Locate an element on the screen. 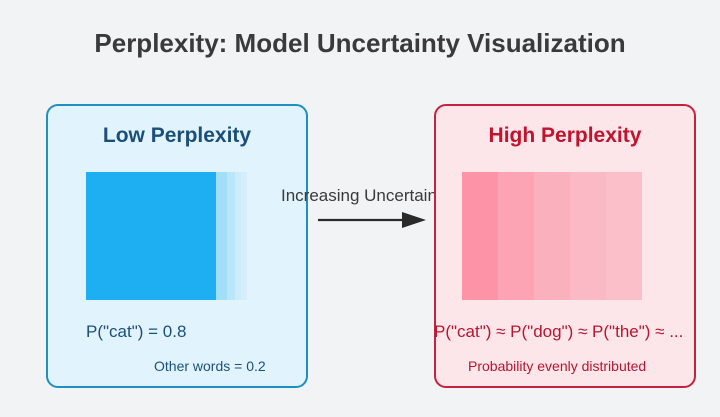 This screenshot has width=720, height=417. low-probability-text: P("cat") = 0.8 is located at coordinates (136, 331).